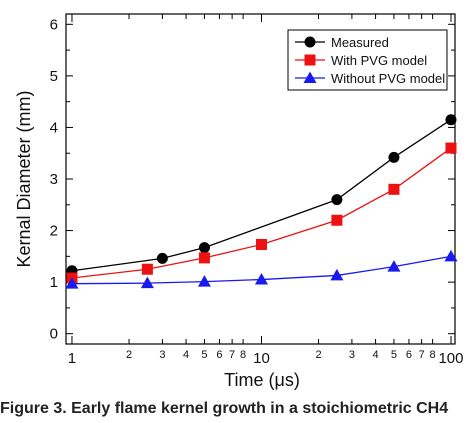 The height and width of the screenshot is (423, 474). What do you see at coordinates (388, 78) in the screenshot?
I see `legend-label: Without PVG model` at bounding box center [388, 78].